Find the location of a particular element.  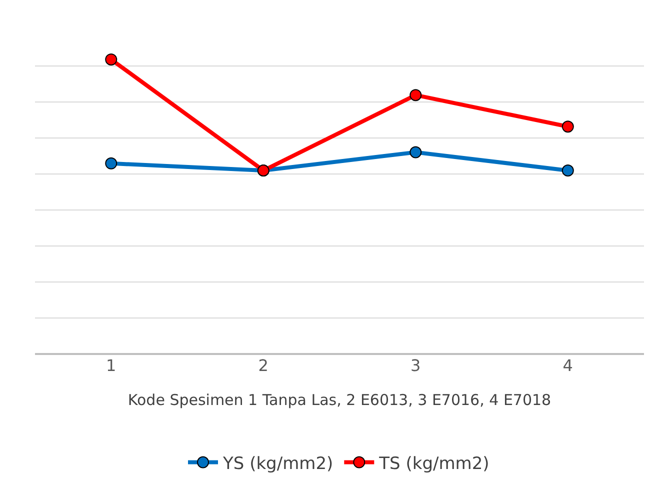

x-tick-label: 3 is located at coordinates (415, 365).